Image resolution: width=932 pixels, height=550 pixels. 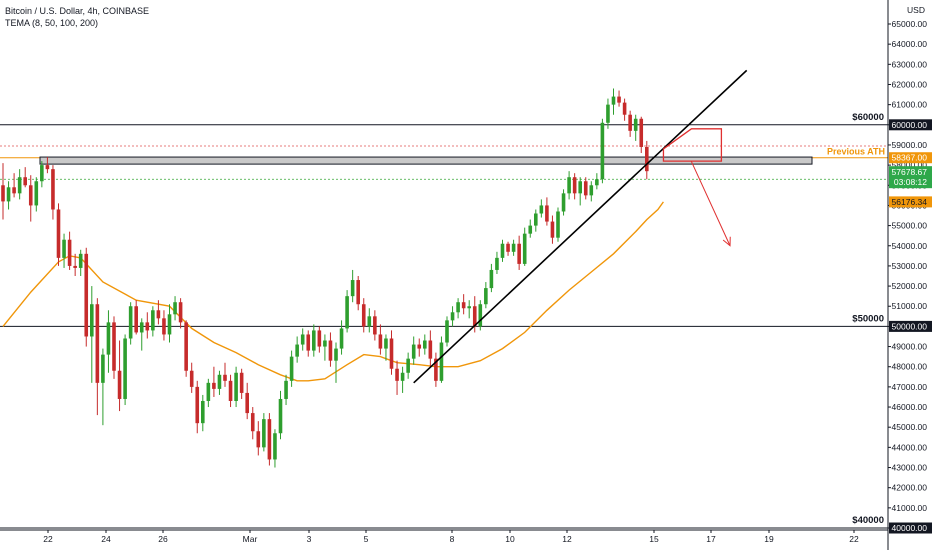 What do you see at coordinates (916, 10) in the screenshot?
I see `price-axis-unit: USD` at bounding box center [916, 10].